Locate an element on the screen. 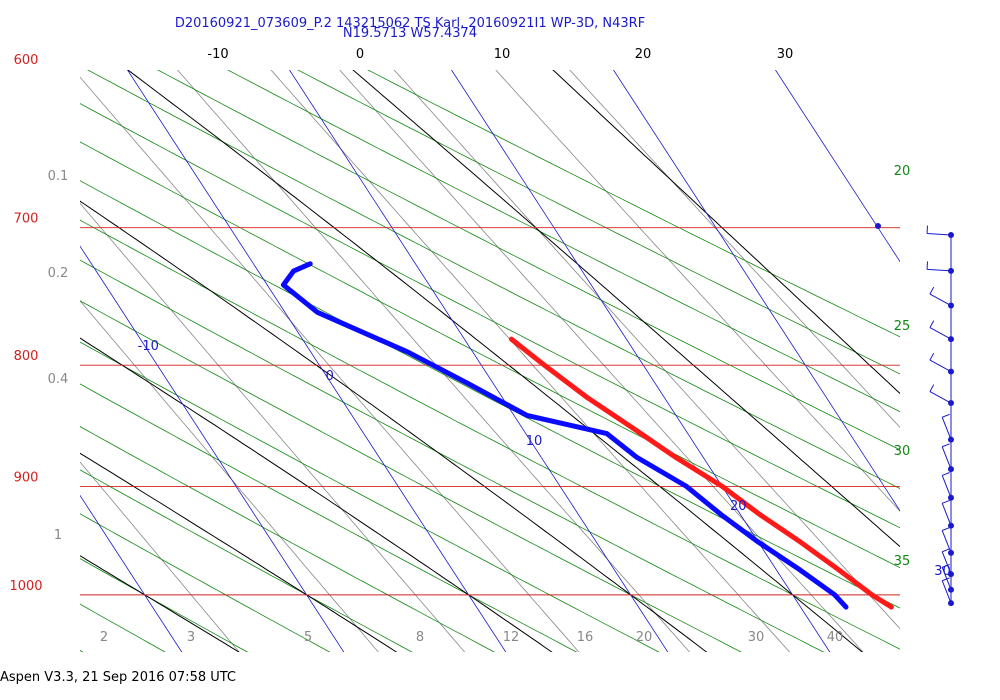 The height and width of the screenshot is (700, 1000). mixing-ratio-label: 12 is located at coordinates (511, 637).